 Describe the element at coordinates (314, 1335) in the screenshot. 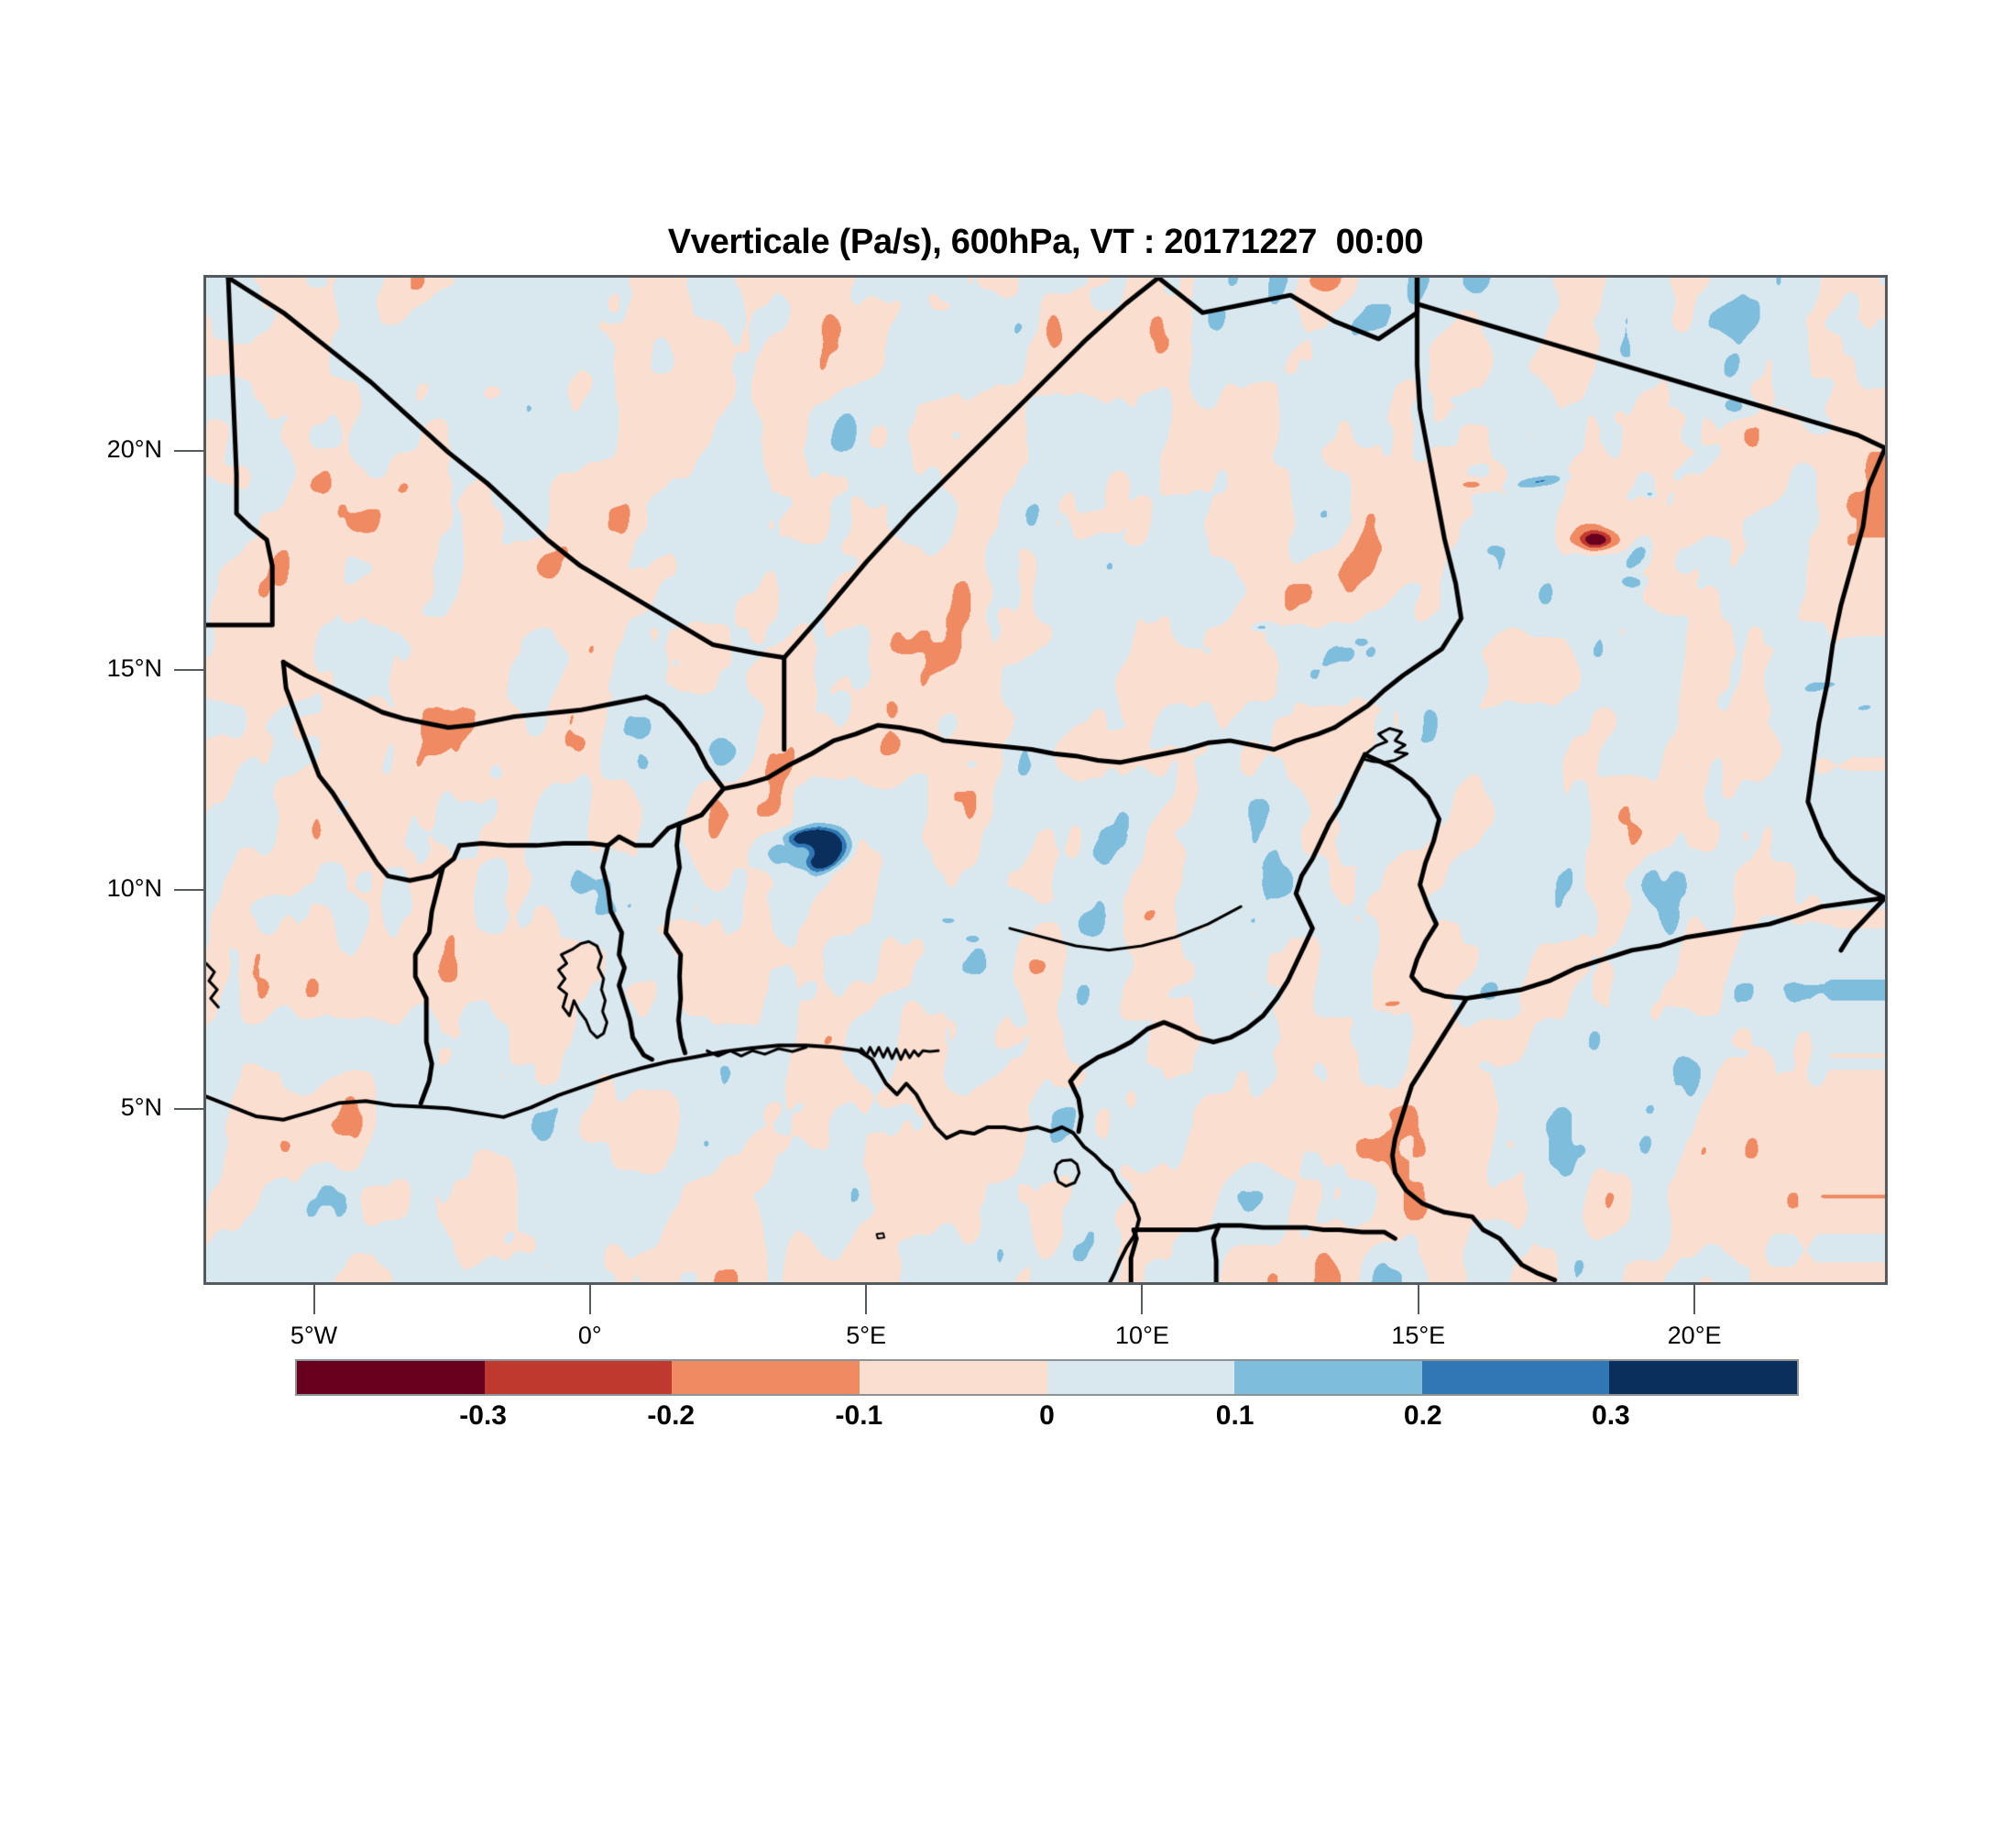

I see `x-tick-label: 5°W` at that location.